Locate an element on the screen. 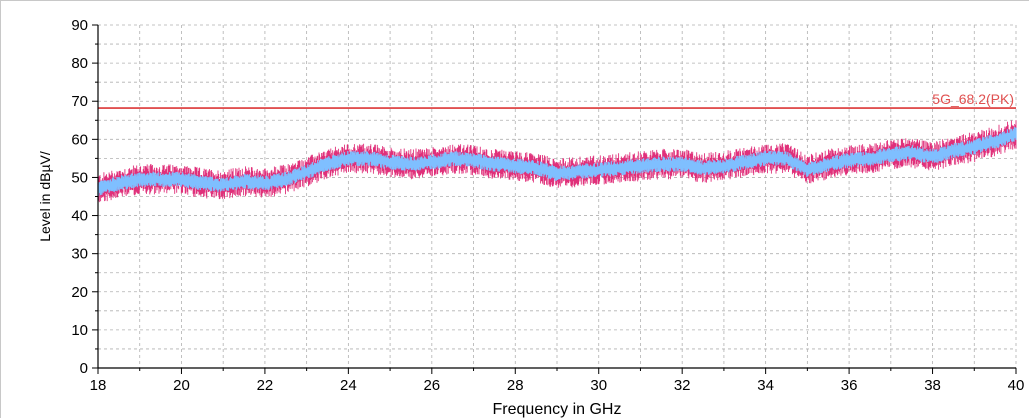  limit-line-label: 5G_68.2(PK) is located at coordinates (973, 99).